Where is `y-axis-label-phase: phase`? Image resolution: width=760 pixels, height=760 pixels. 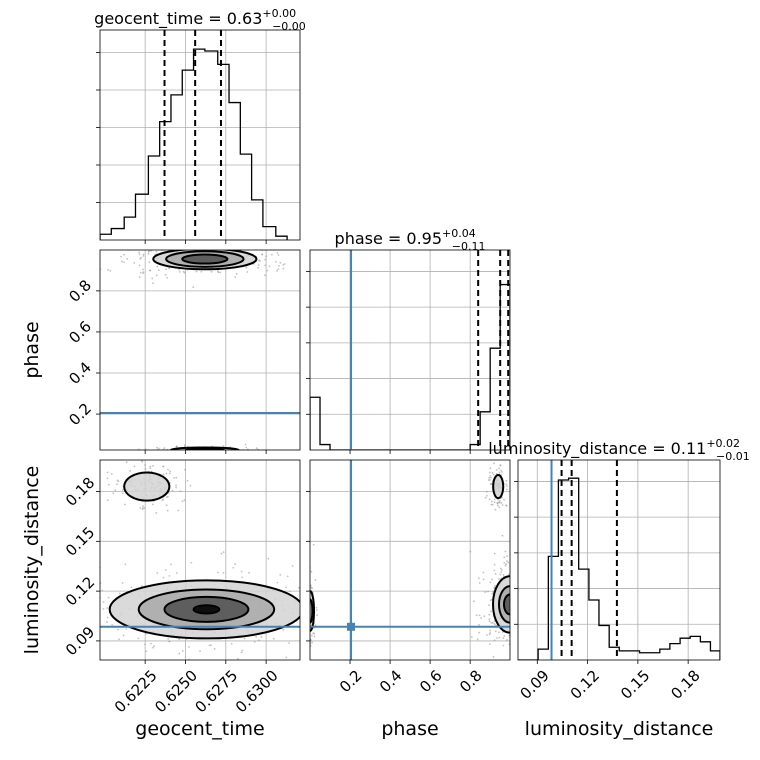 y-axis-label-phase: phase is located at coordinates (32, 349).